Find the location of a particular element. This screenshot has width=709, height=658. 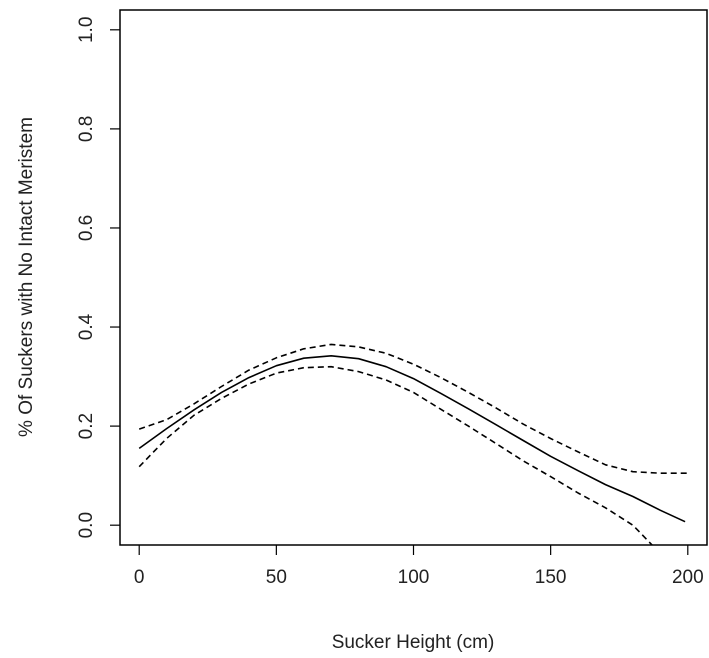

x-tick-label: 50 is located at coordinates (276, 577).